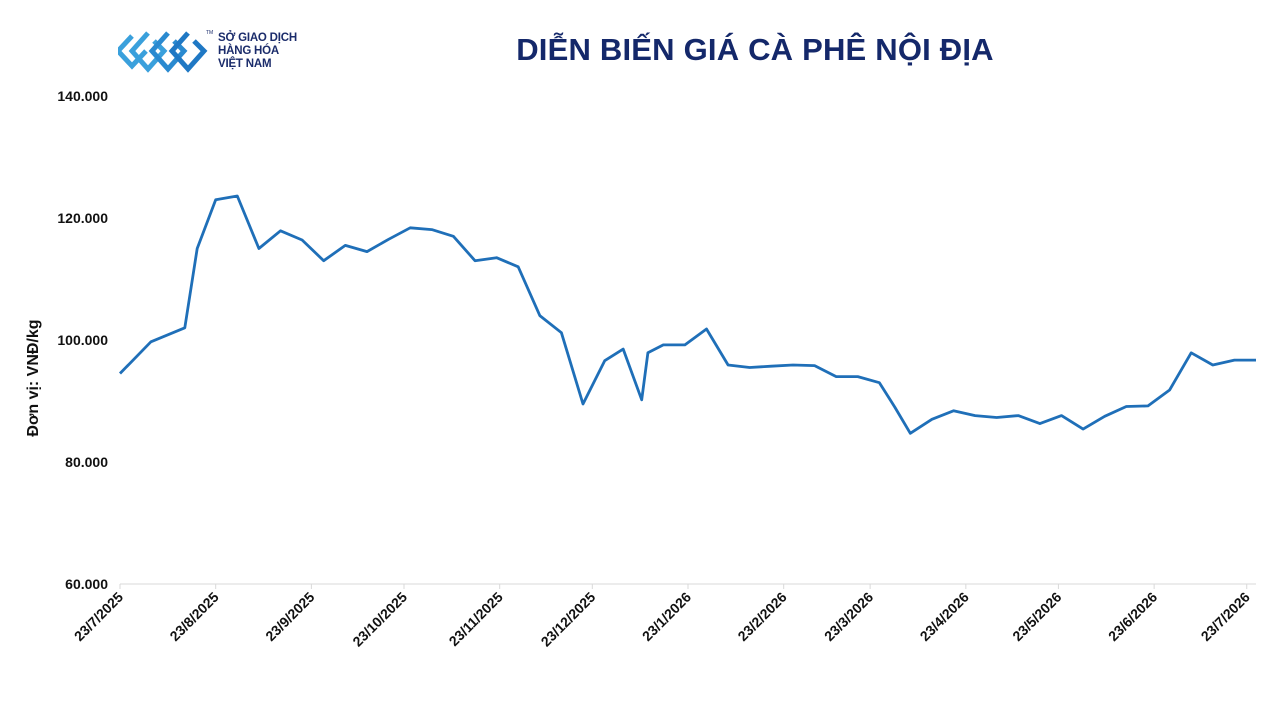  What do you see at coordinates (379, 619) in the screenshot?
I see `x-tick-label: 23/10/2025` at bounding box center [379, 619].